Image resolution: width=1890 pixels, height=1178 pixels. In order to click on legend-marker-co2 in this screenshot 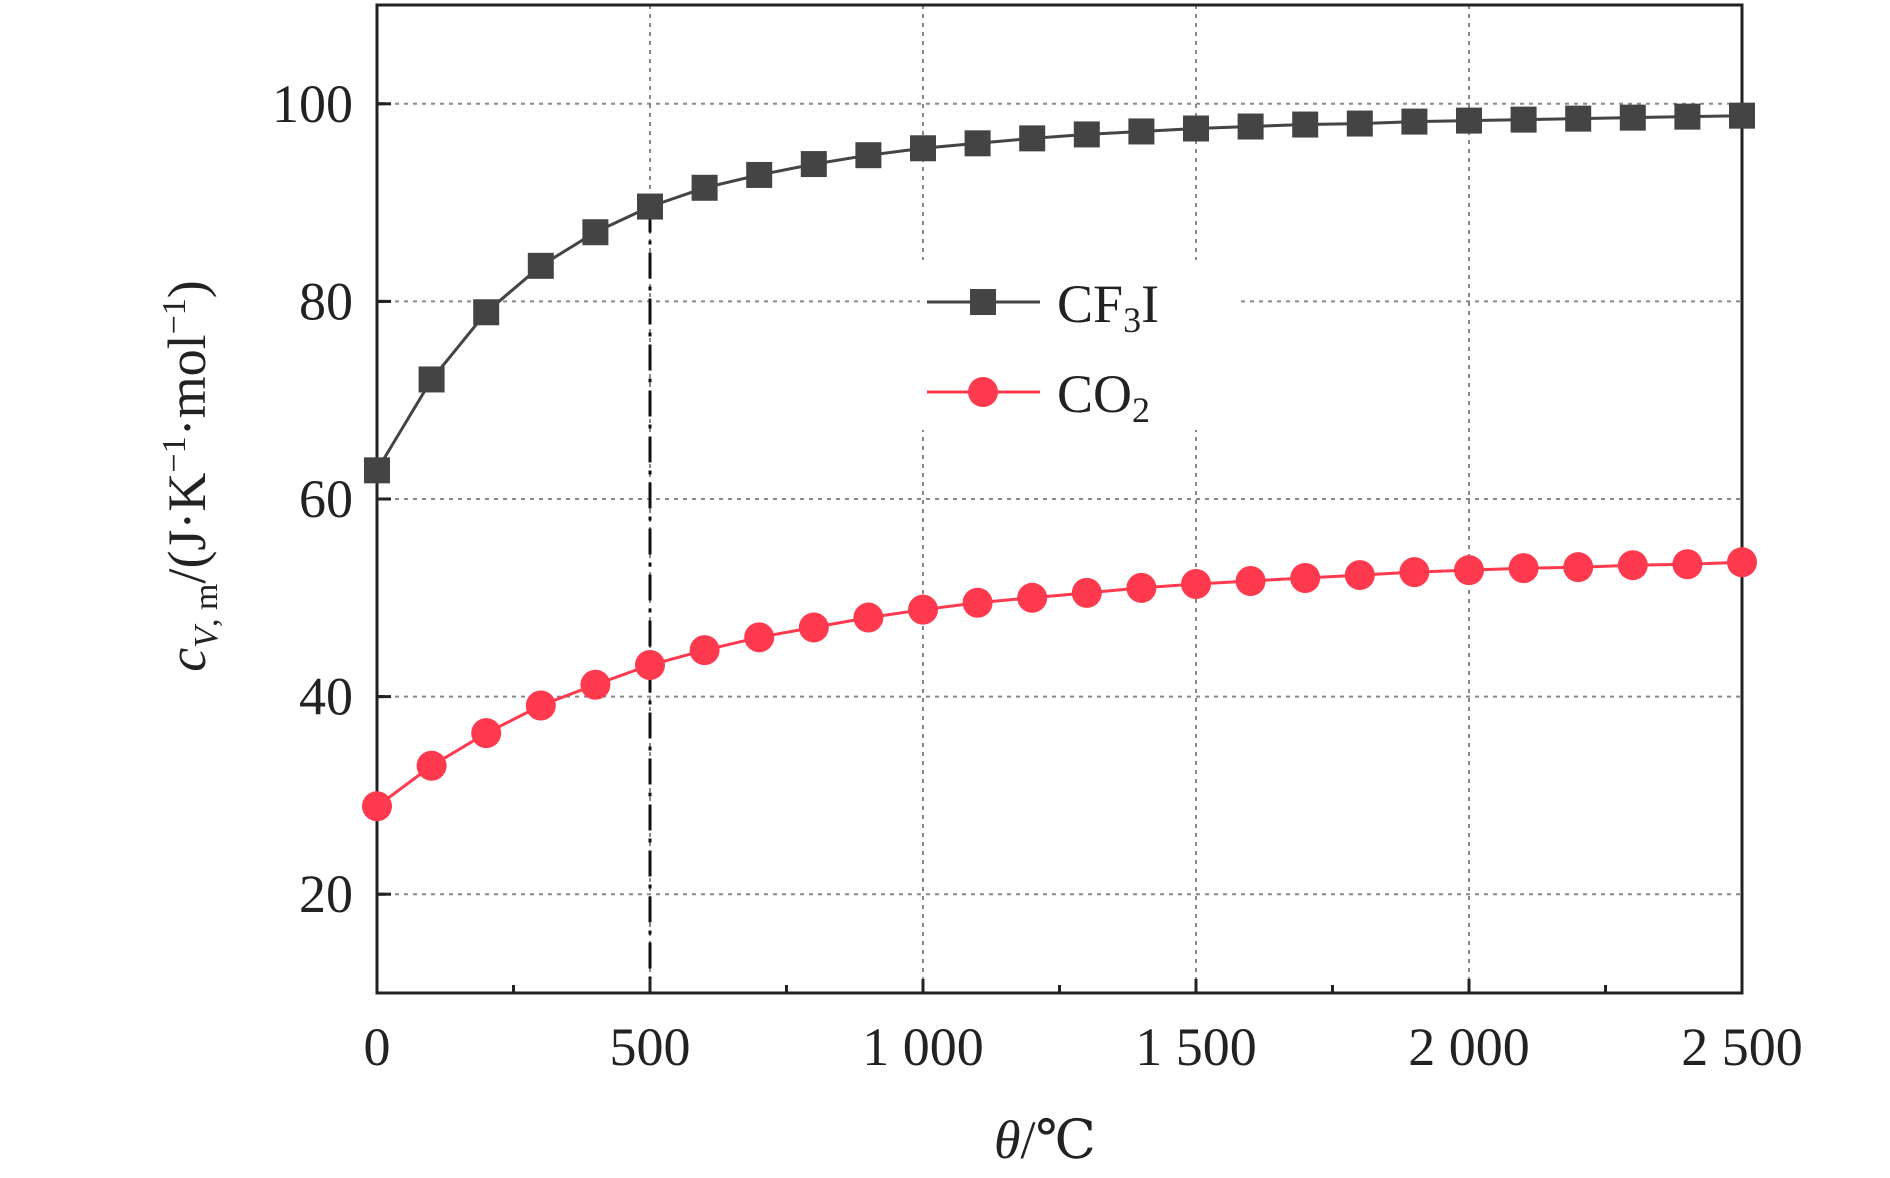, I will do `click(983, 392)`.